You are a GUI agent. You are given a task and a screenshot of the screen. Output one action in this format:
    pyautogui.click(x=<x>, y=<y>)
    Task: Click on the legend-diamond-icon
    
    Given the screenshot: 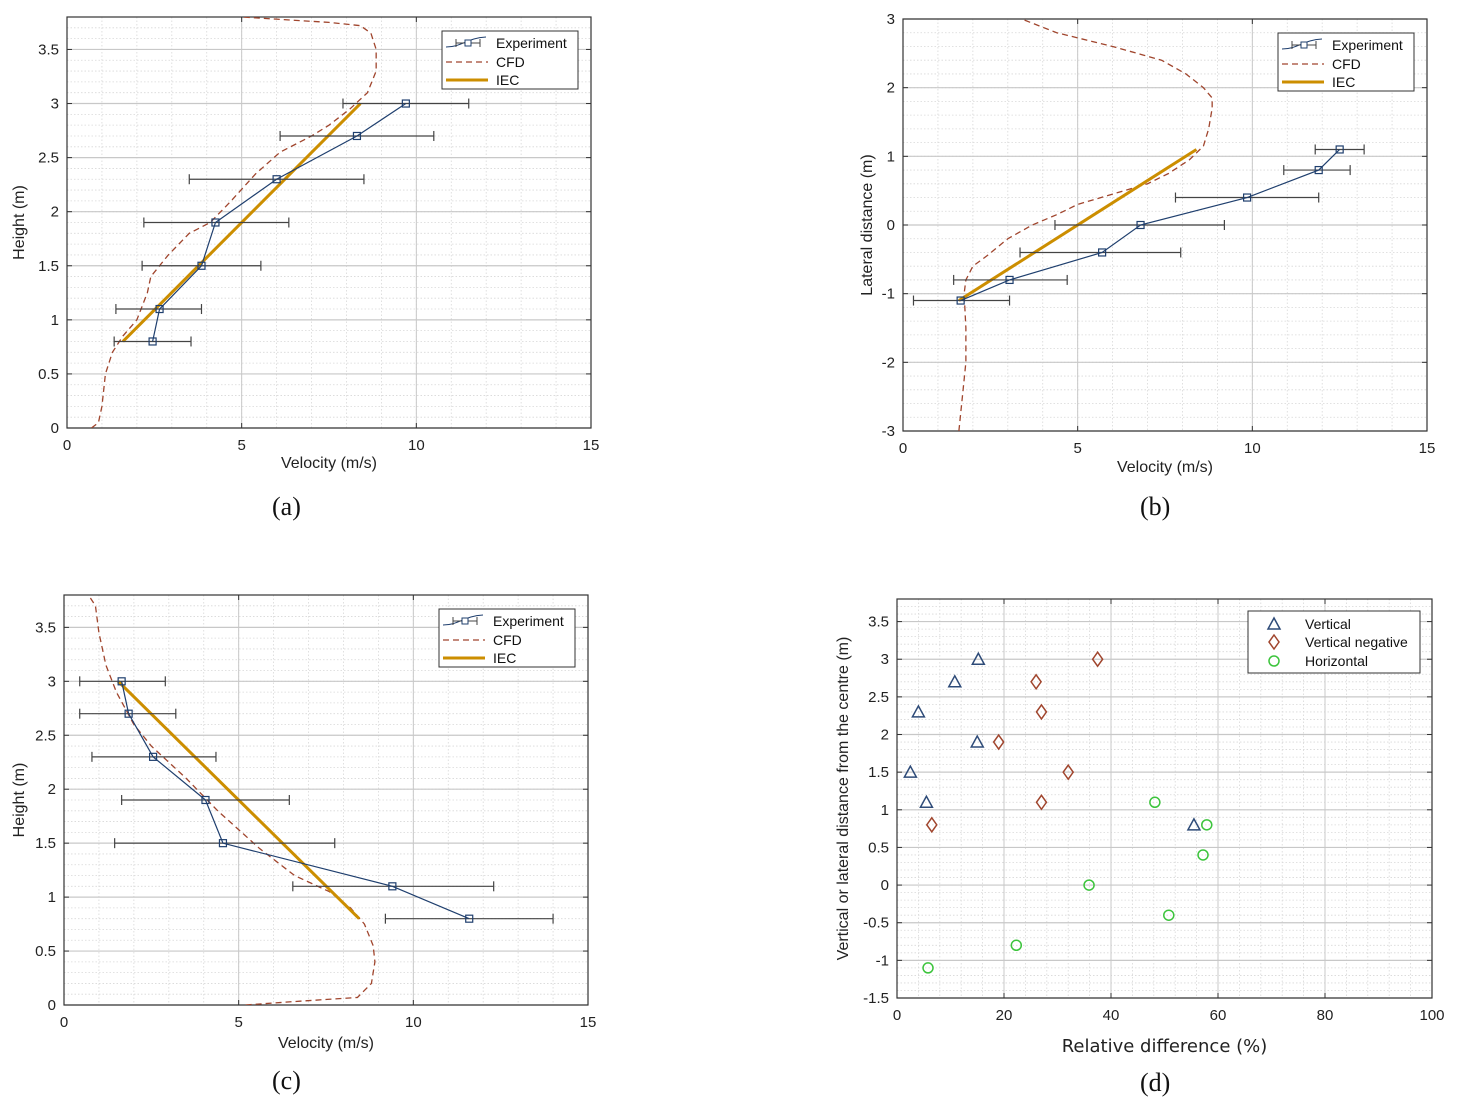 What is the action you would take?
    pyautogui.click(x=1274, y=642)
    